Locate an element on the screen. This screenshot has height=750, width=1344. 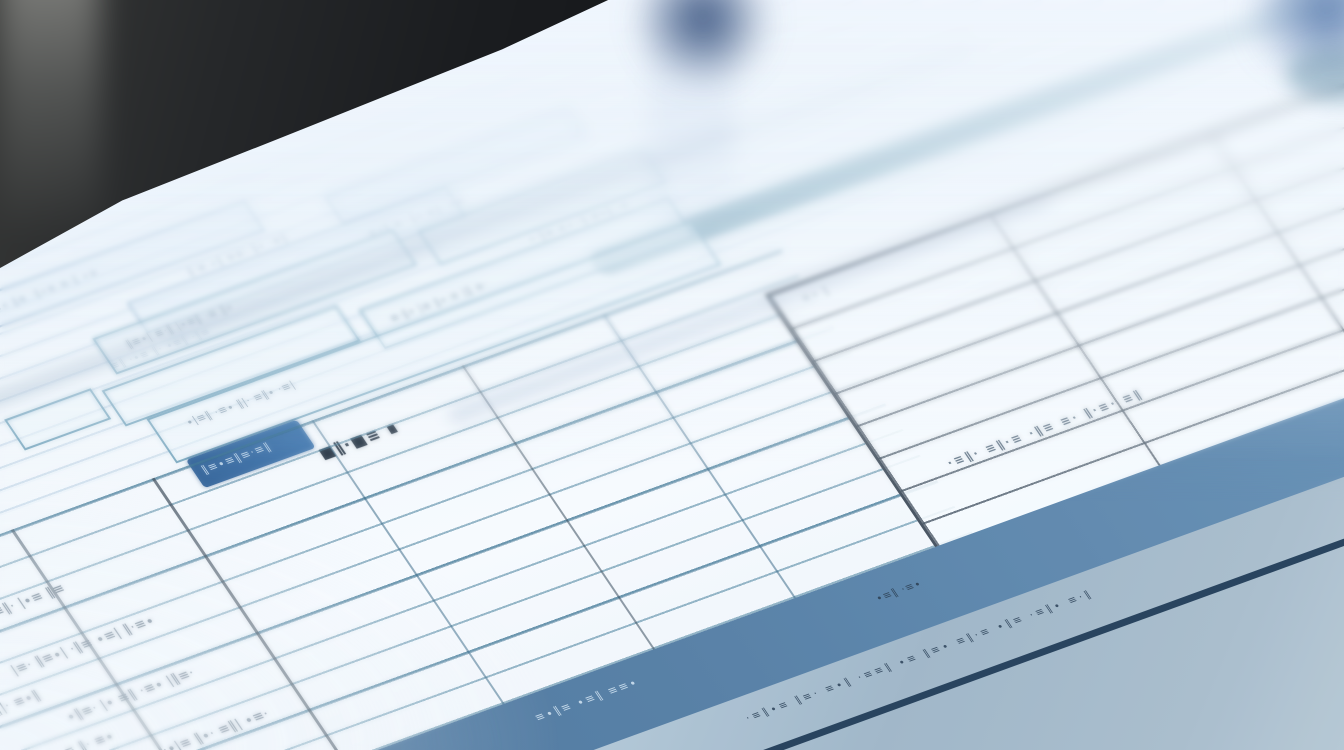
blurred-gray-object is located at coordinates (50, 120).